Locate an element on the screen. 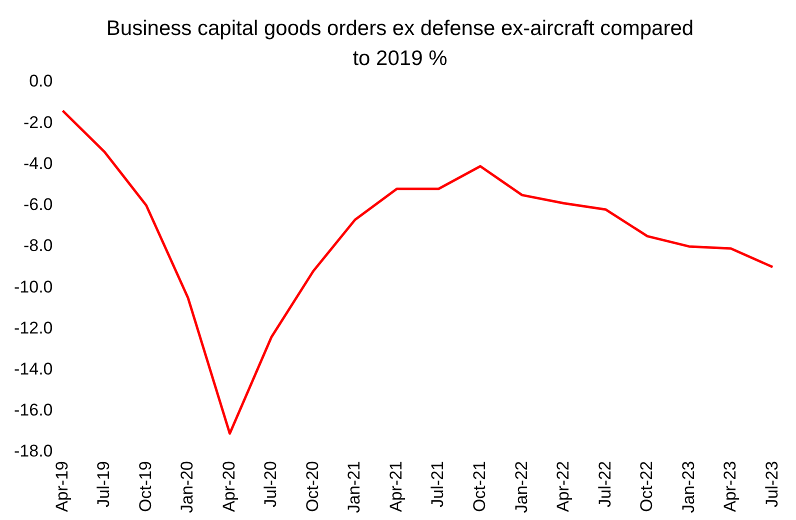  y-tick-label: -6.0 is located at coordinates (38, 204).